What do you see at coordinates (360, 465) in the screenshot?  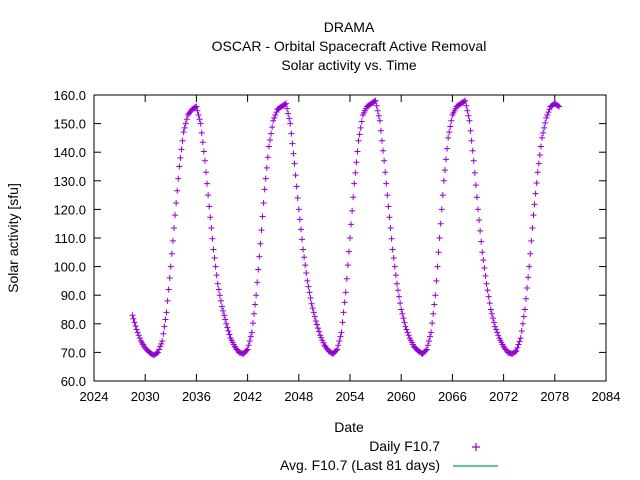 I see `legend-label-avg: Avg. F10.7 (Last 81 days)` at bounding box center [360, 465].